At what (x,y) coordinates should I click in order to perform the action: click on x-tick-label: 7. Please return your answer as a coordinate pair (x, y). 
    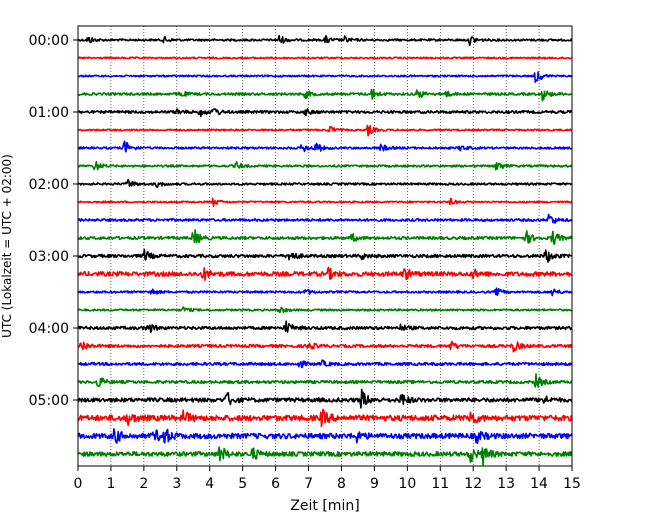
    Looking at the image, I should click on (308, 484).